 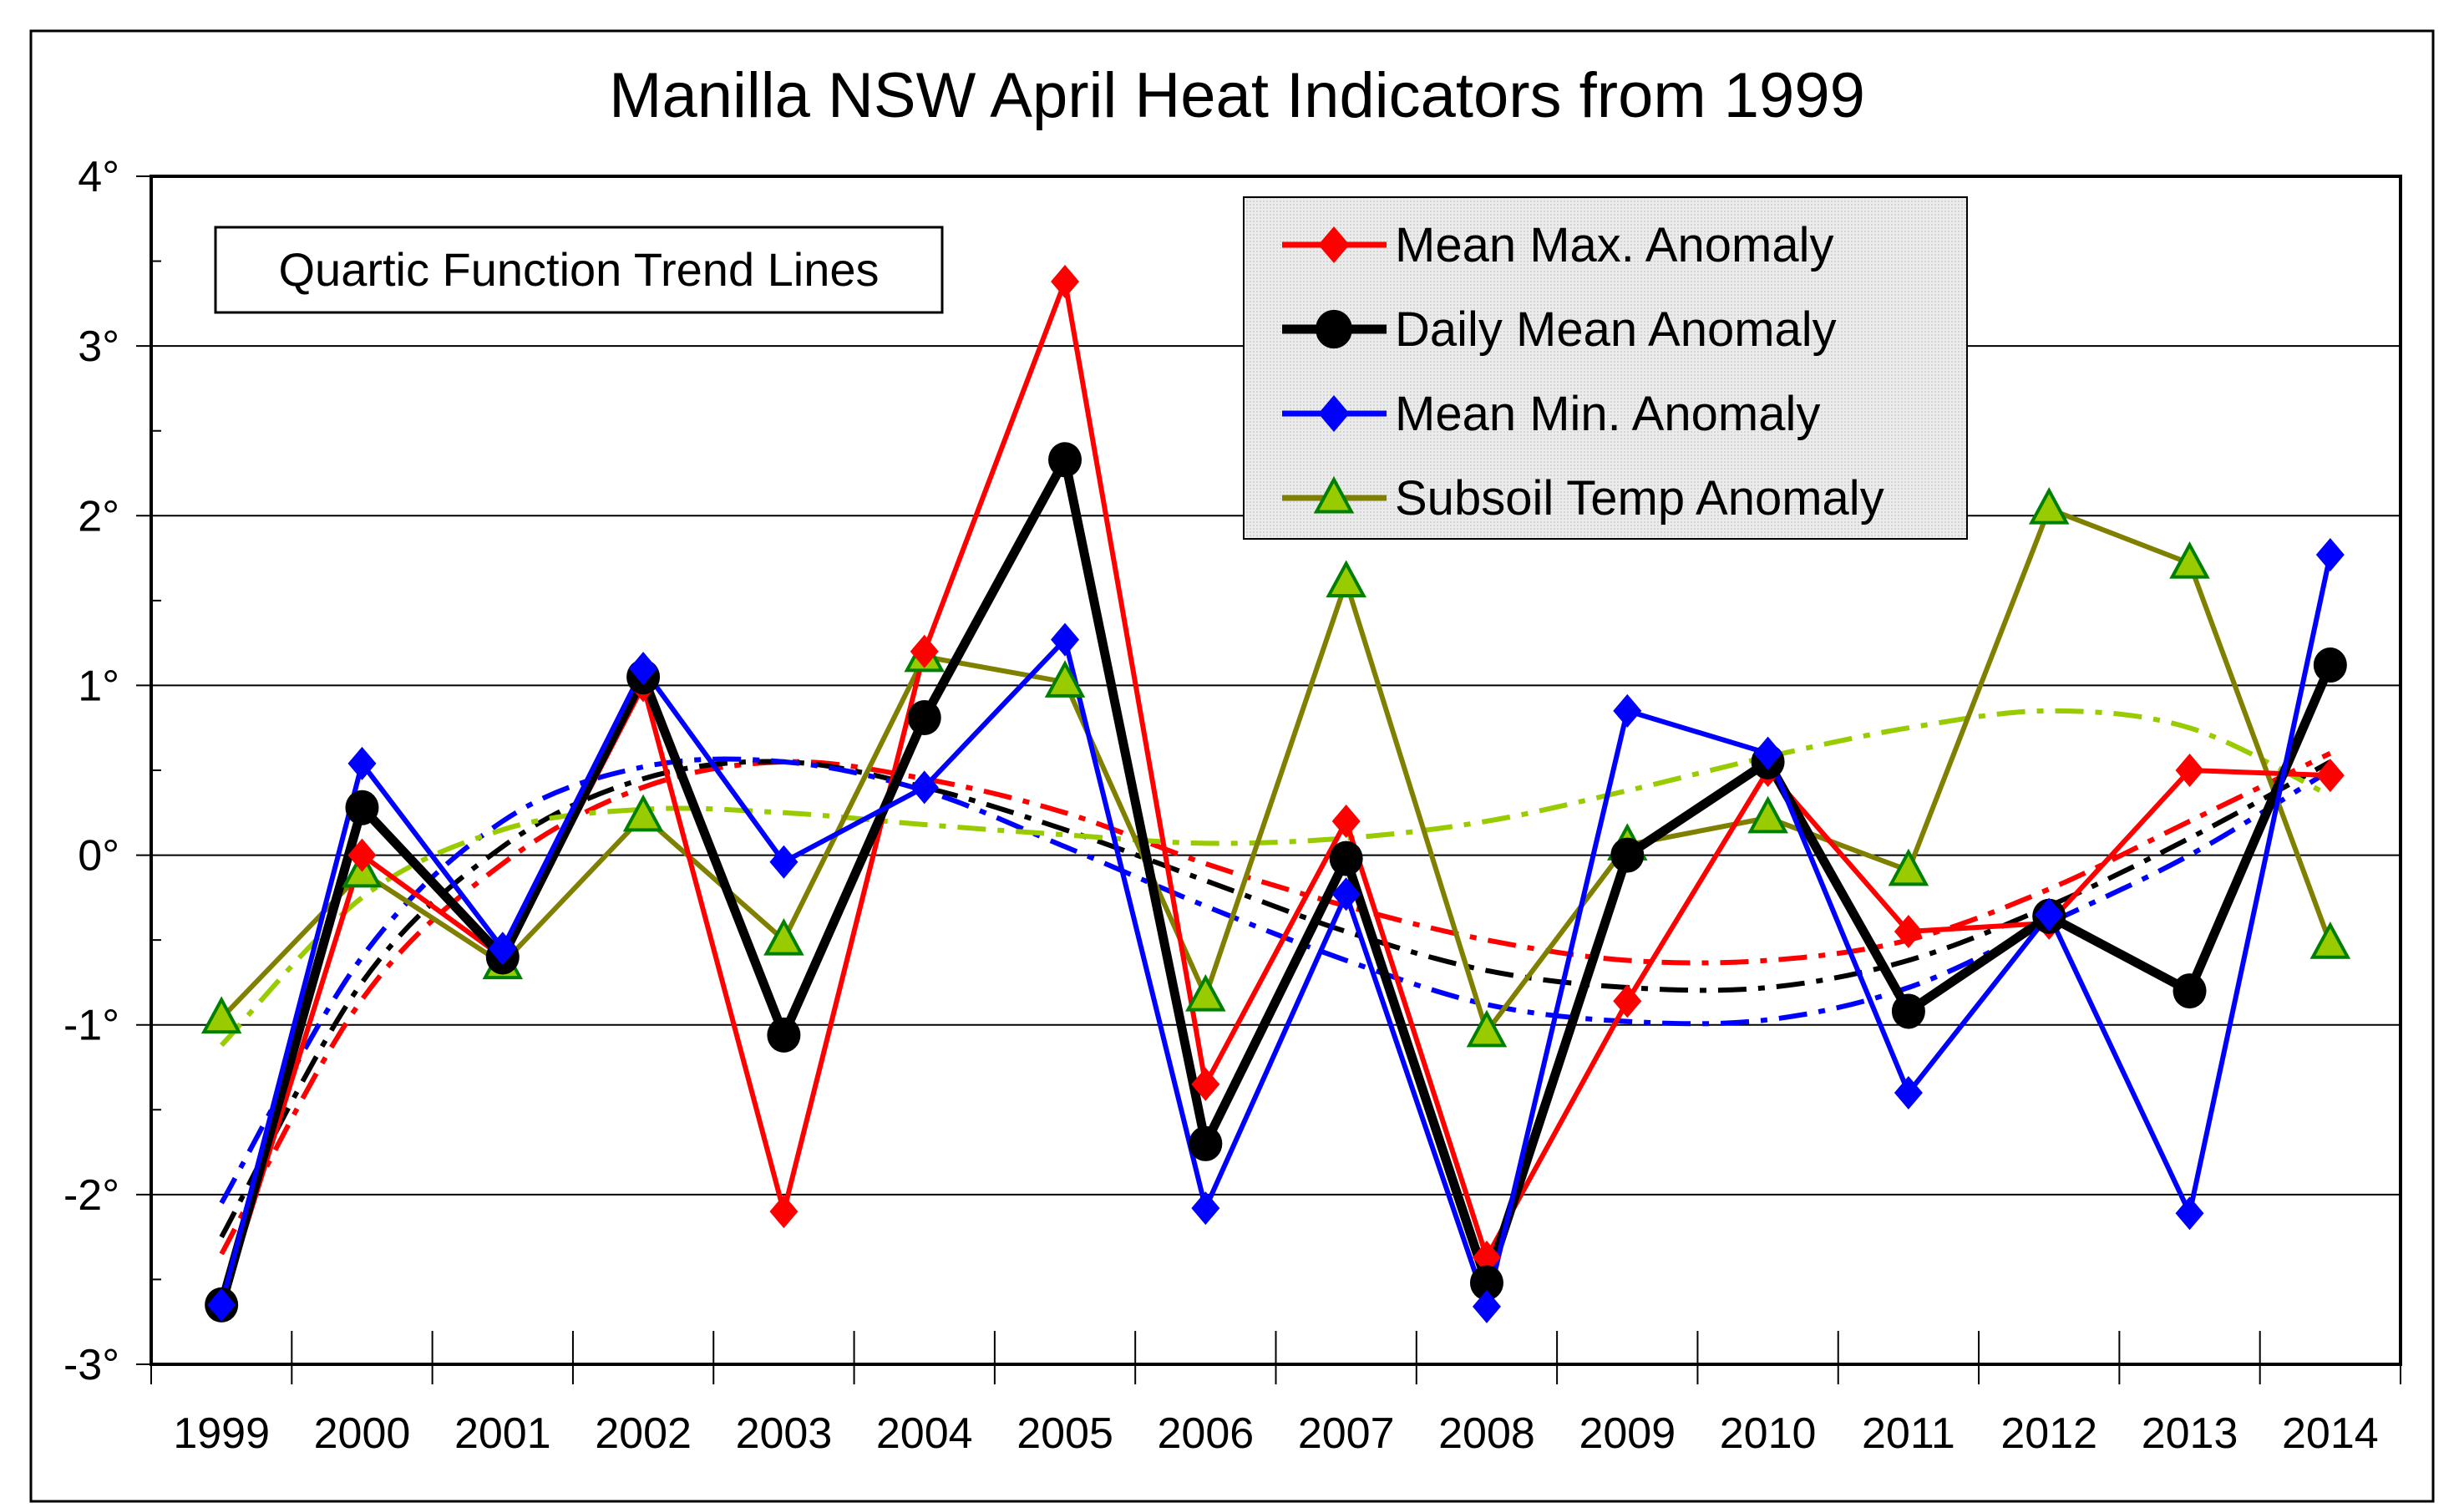 I want to click on x-tick-label: 2004, so click(x=925, y=1433).